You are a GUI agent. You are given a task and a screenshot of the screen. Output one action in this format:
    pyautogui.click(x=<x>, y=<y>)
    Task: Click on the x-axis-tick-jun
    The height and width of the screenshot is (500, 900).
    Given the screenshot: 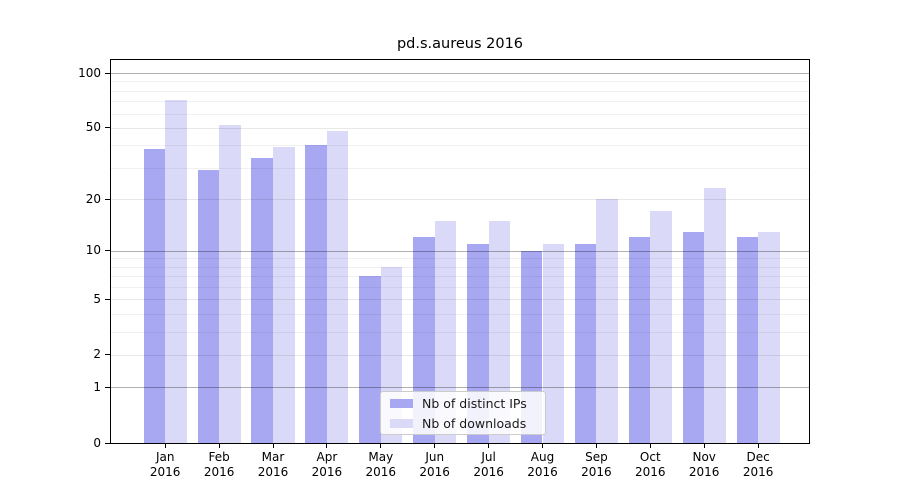 What is the action you would take?
    pyautogui.click(x=435, y=446)
    